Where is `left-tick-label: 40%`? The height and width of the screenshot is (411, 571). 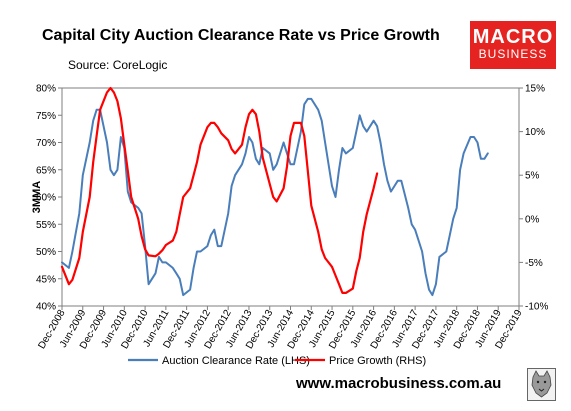
left-tick-label: 40% is located at coordinates (46, 307).